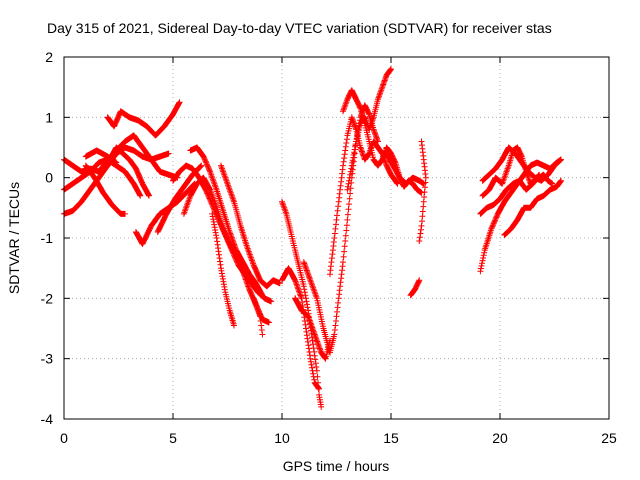  I want to click on y-tick-label: 0, so click(49, 178).